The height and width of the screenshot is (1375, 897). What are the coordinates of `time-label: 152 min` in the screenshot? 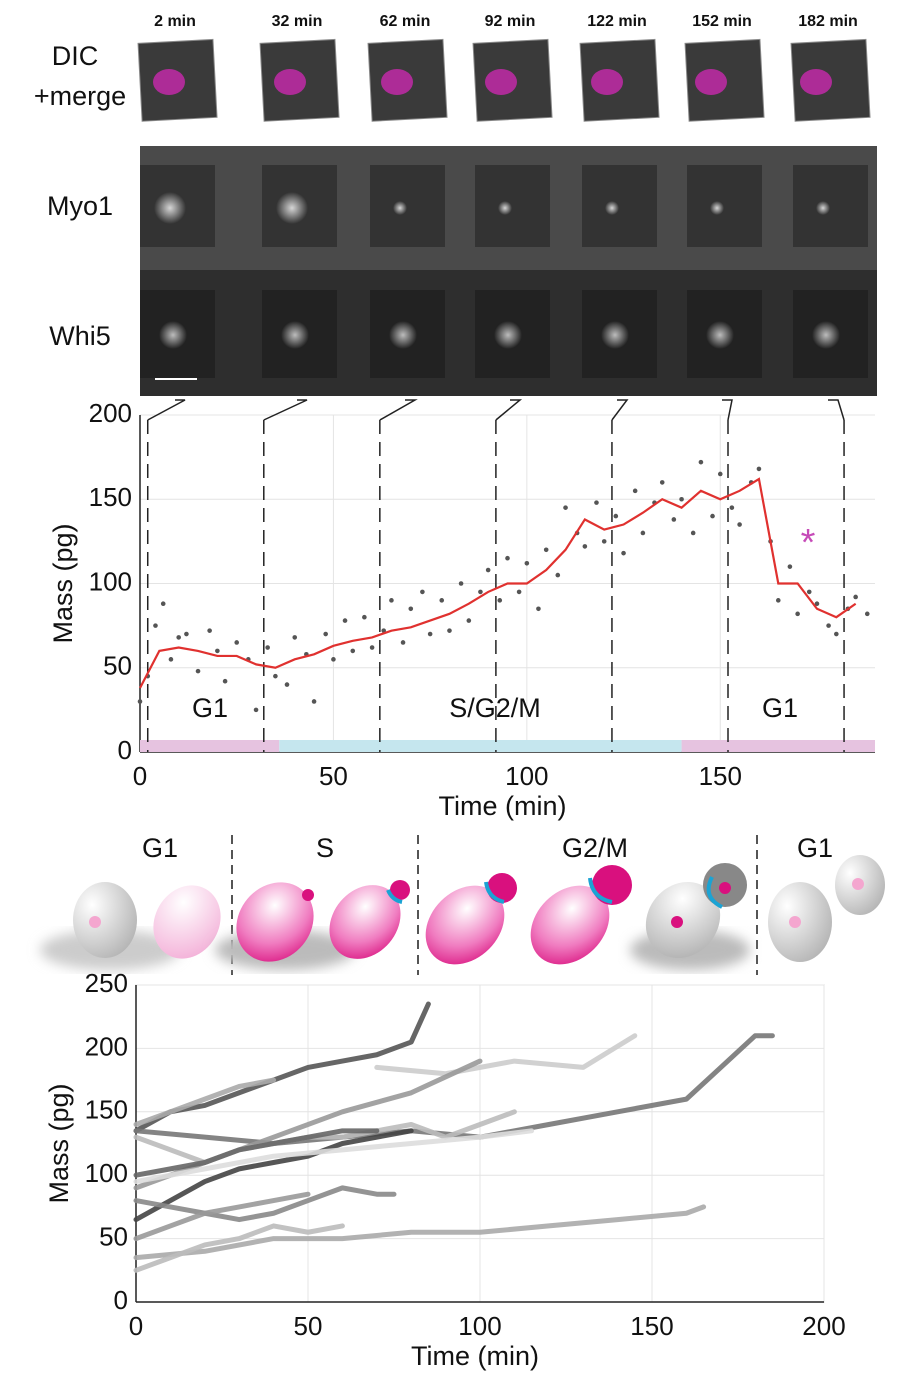 It's located at (722, 21).